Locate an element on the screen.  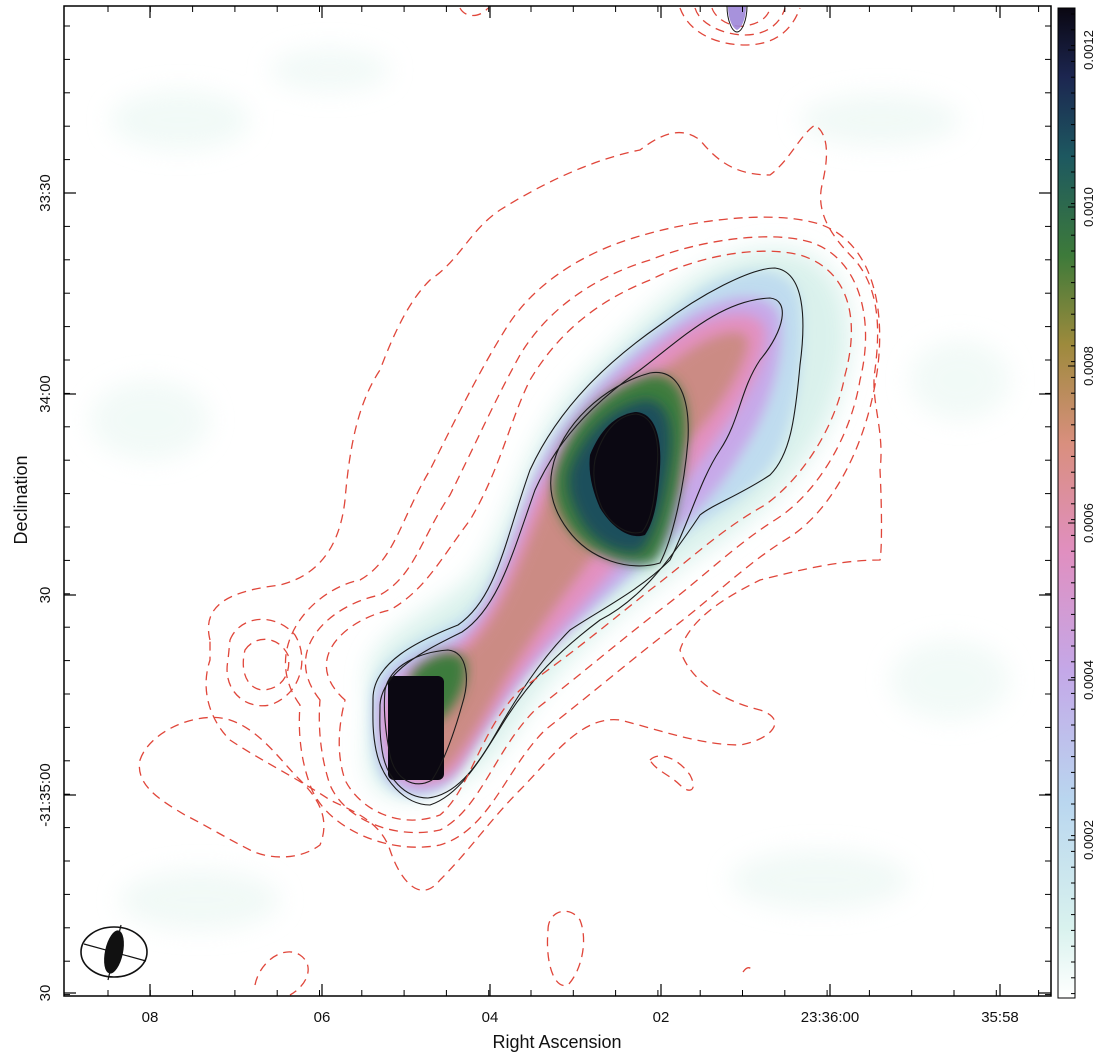
colorbar-tick-label: 0.0012 is located at coordinates (1088, 50).